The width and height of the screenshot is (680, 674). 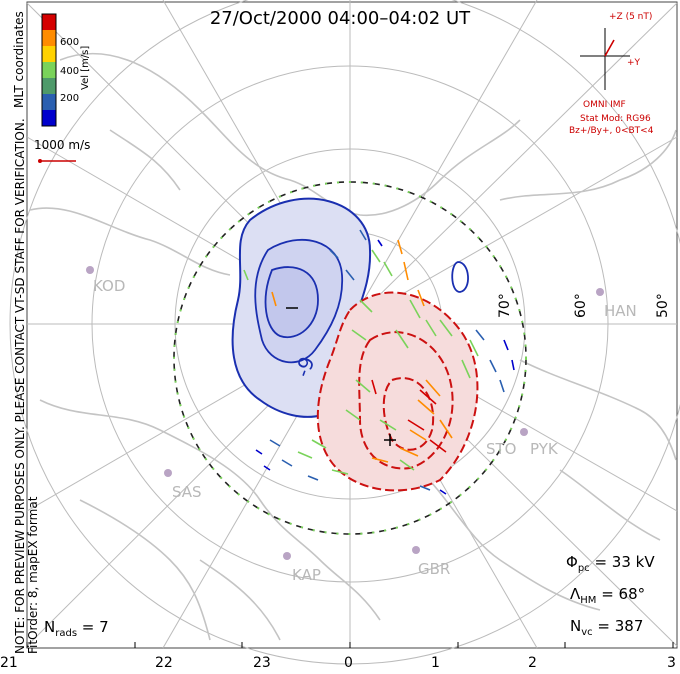 I want to click on mlt-tick-2: 2, so click(x=532, y=663).